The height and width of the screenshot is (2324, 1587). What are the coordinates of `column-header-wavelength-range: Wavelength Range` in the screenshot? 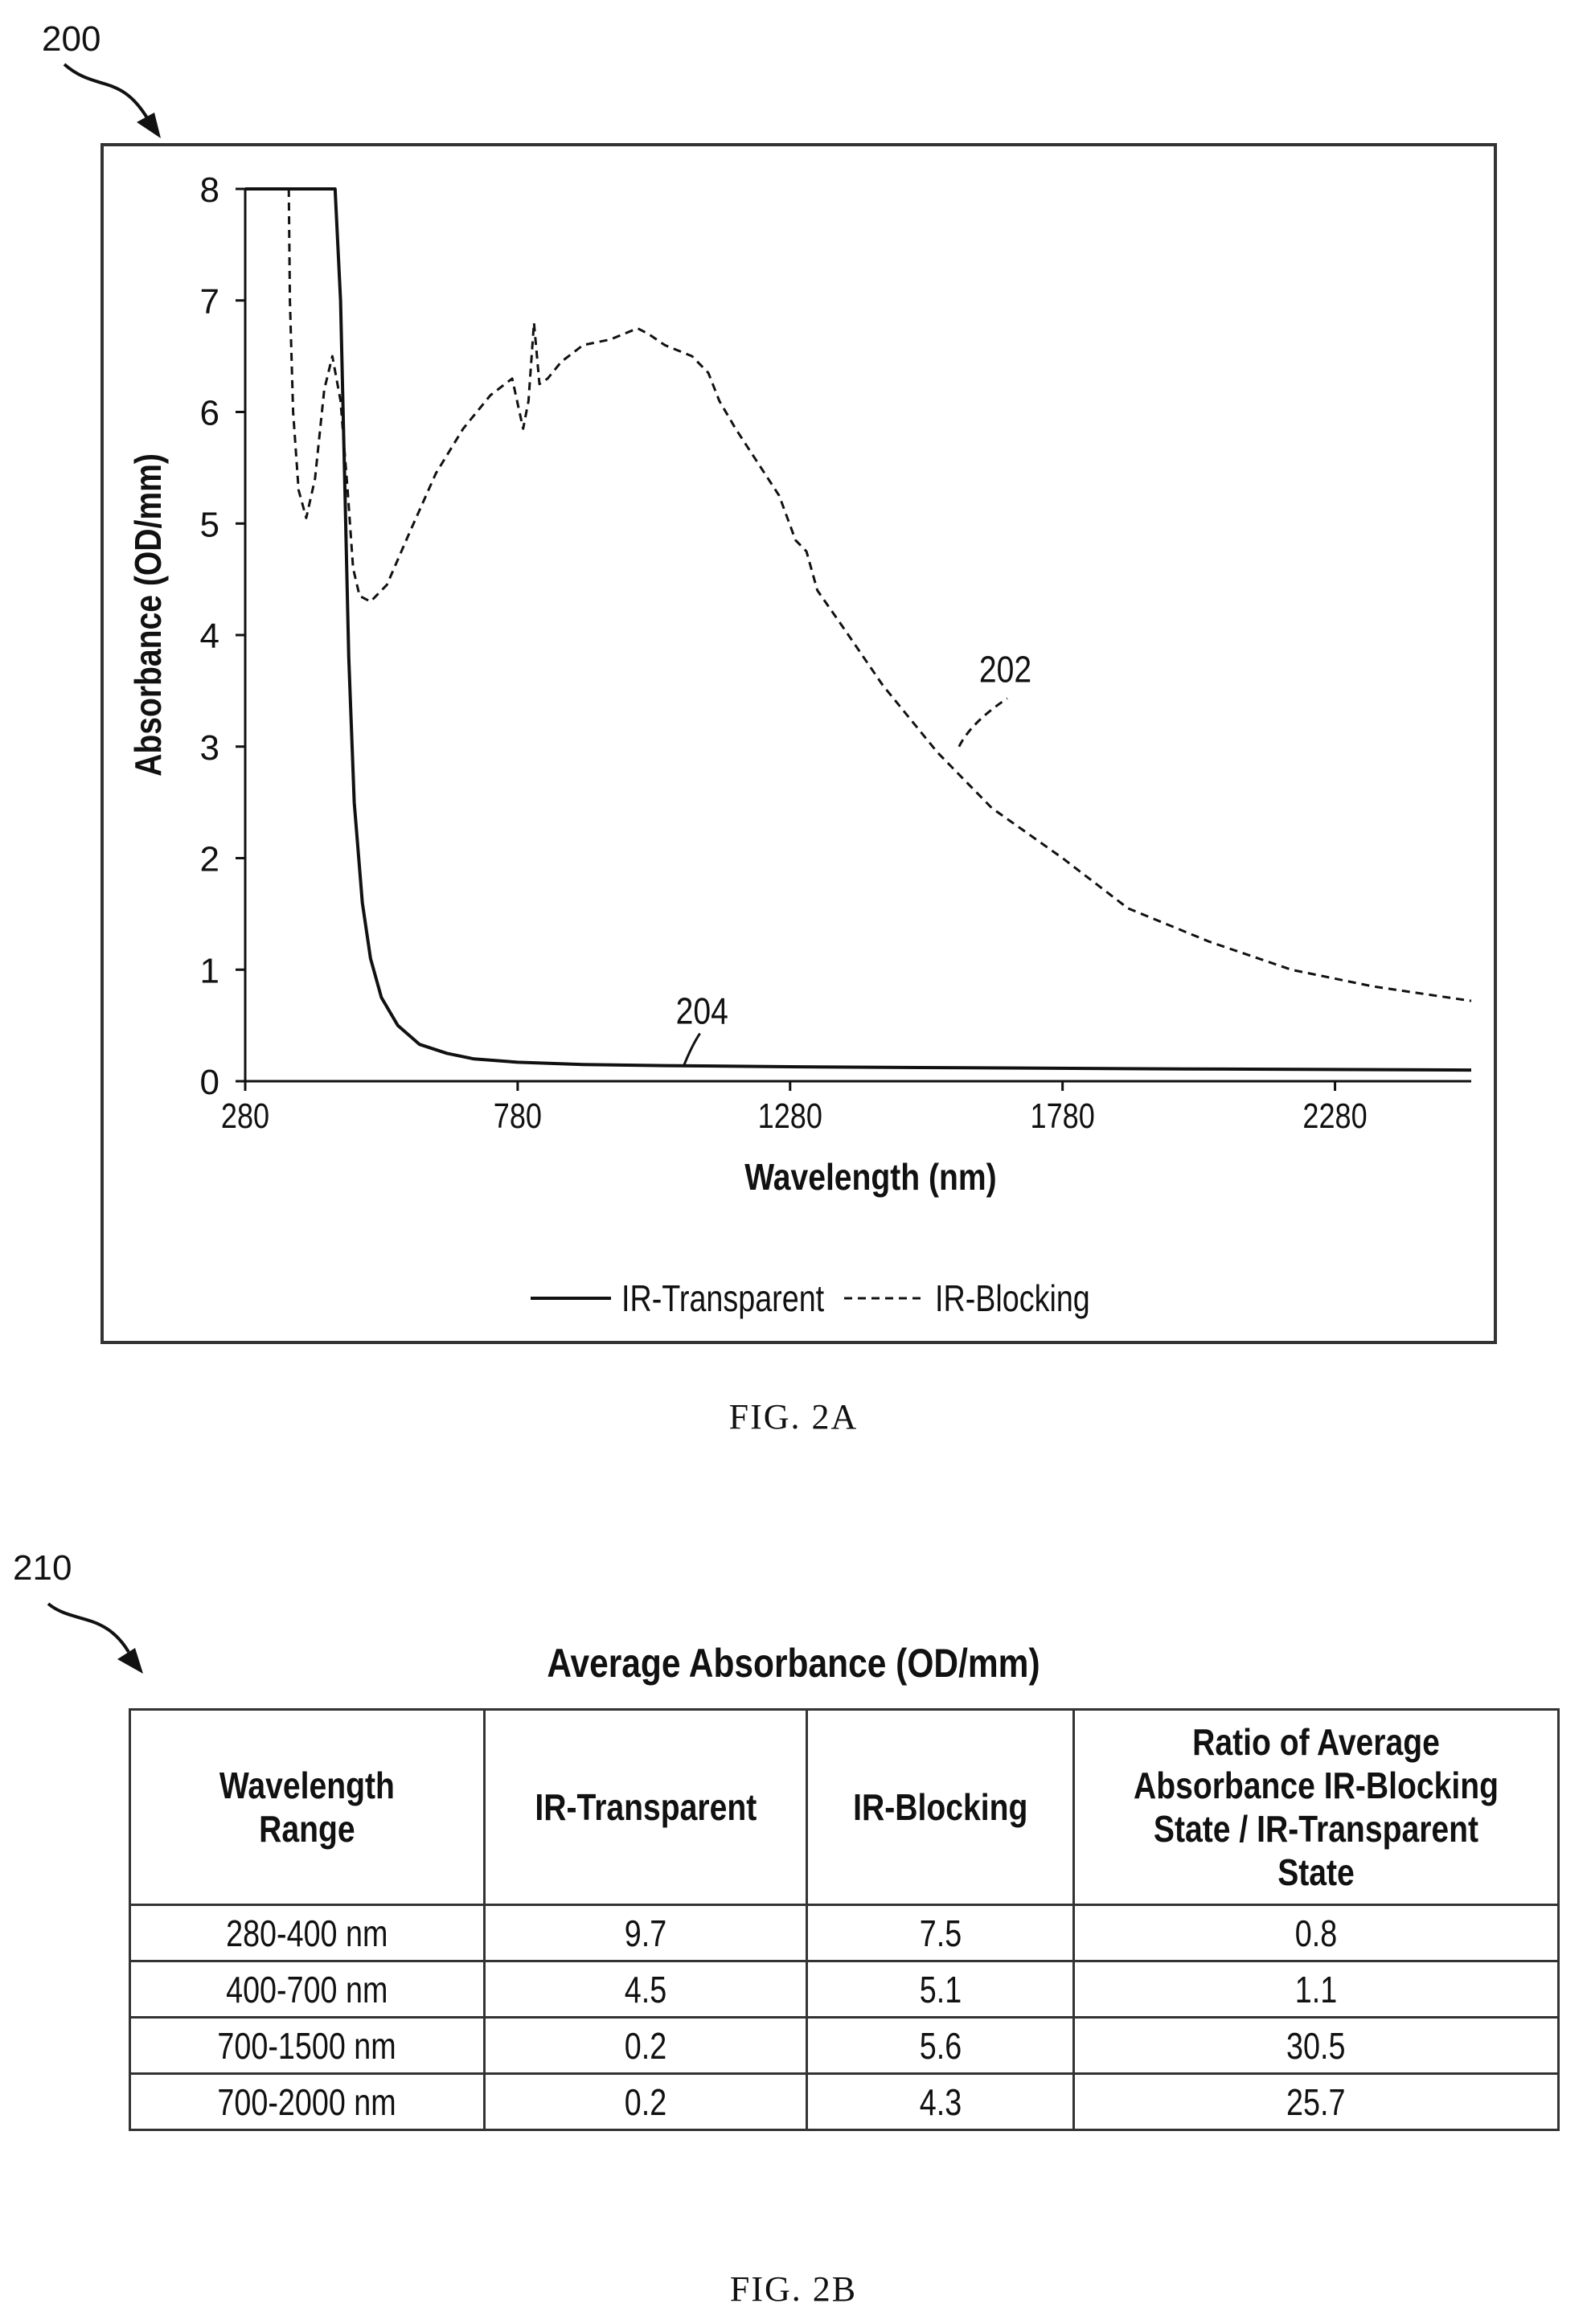 It's located at (308, 1807).